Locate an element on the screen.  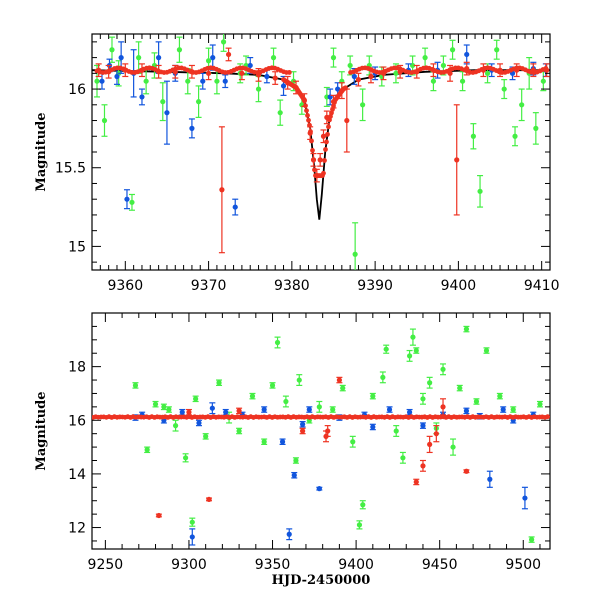
bottom-x-tick-label: 9400 is located at coordinates (356, 565).